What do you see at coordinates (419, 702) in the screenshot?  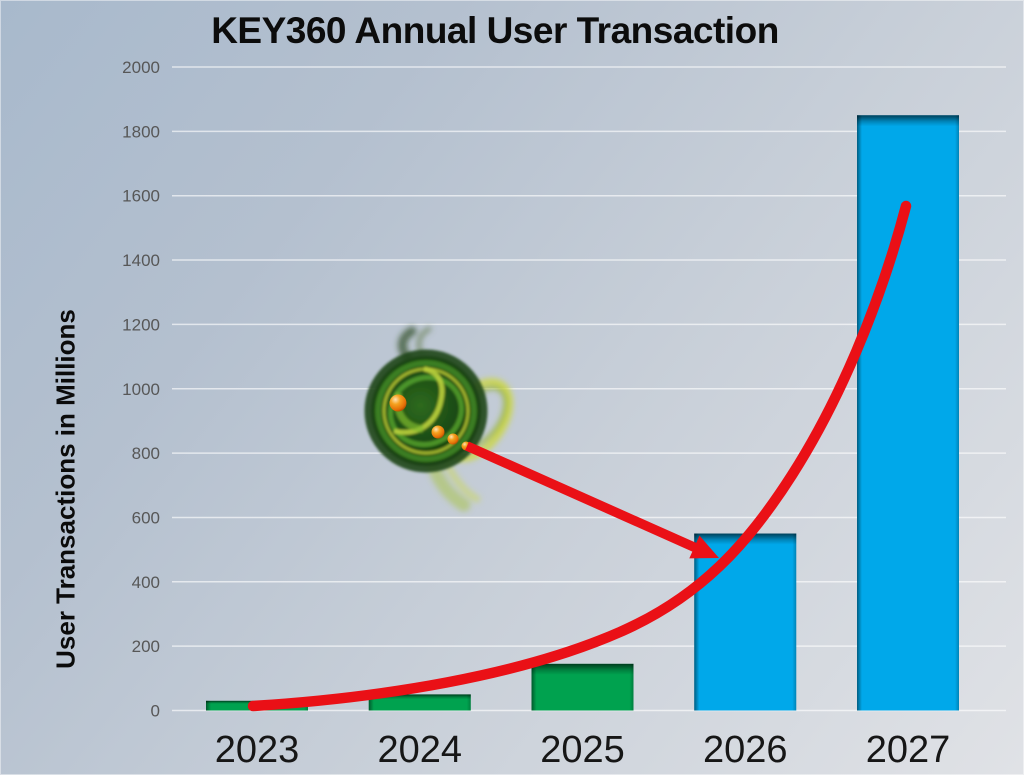 I see `bar-2024` at bounding box center [419, 702].